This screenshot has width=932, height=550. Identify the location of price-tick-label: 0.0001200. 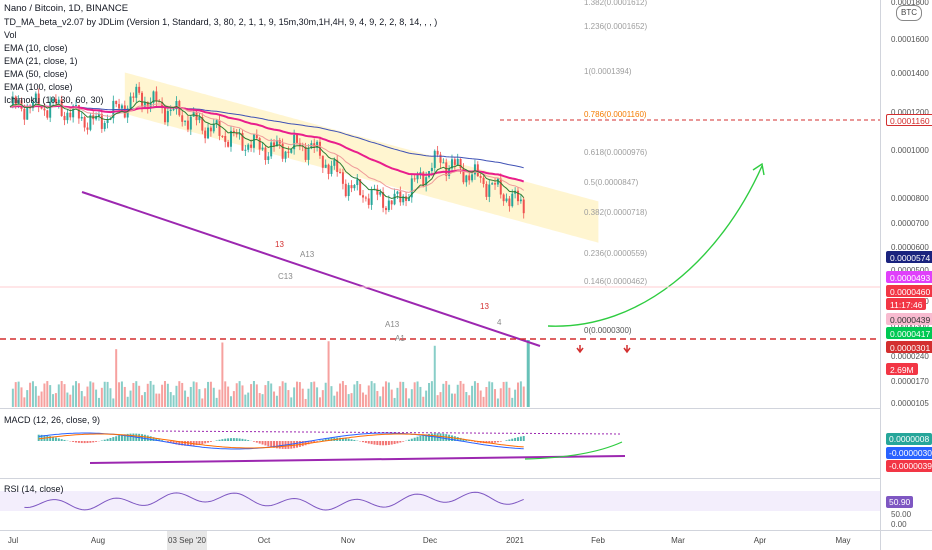
(910, 112).